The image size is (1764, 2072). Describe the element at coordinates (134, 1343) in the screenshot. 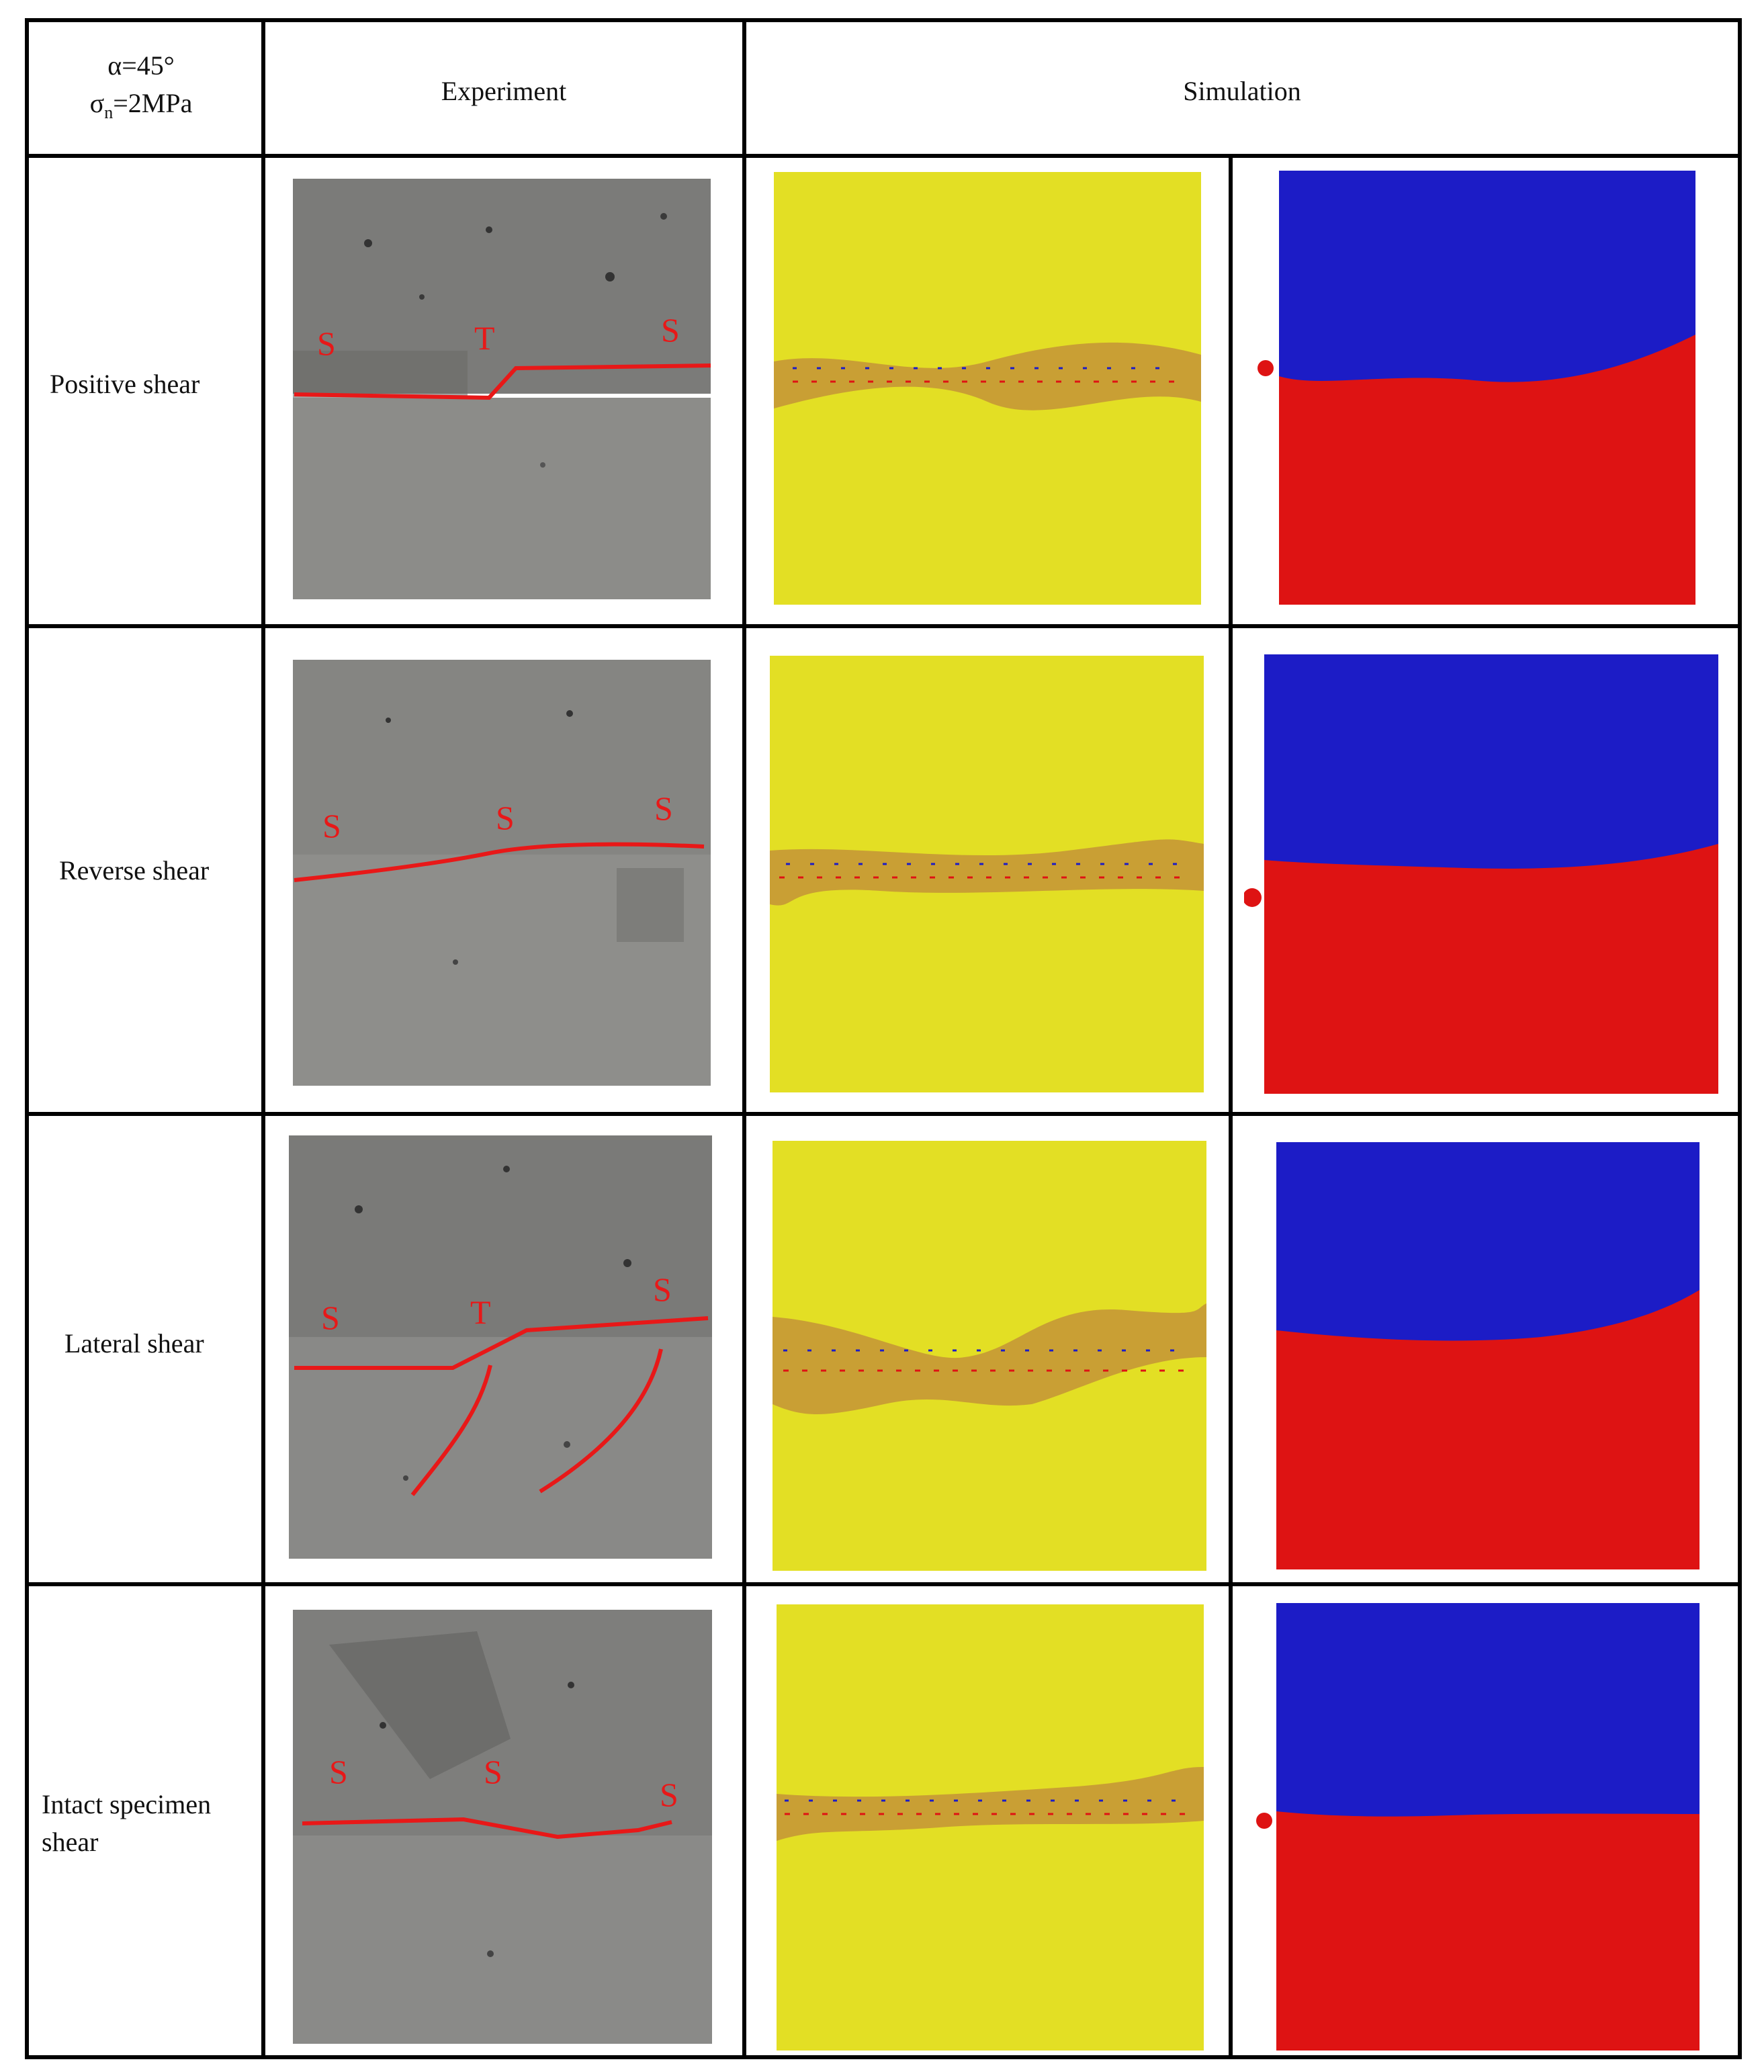

I see `row-label-lateral-shear: Lateral shear` at that location.